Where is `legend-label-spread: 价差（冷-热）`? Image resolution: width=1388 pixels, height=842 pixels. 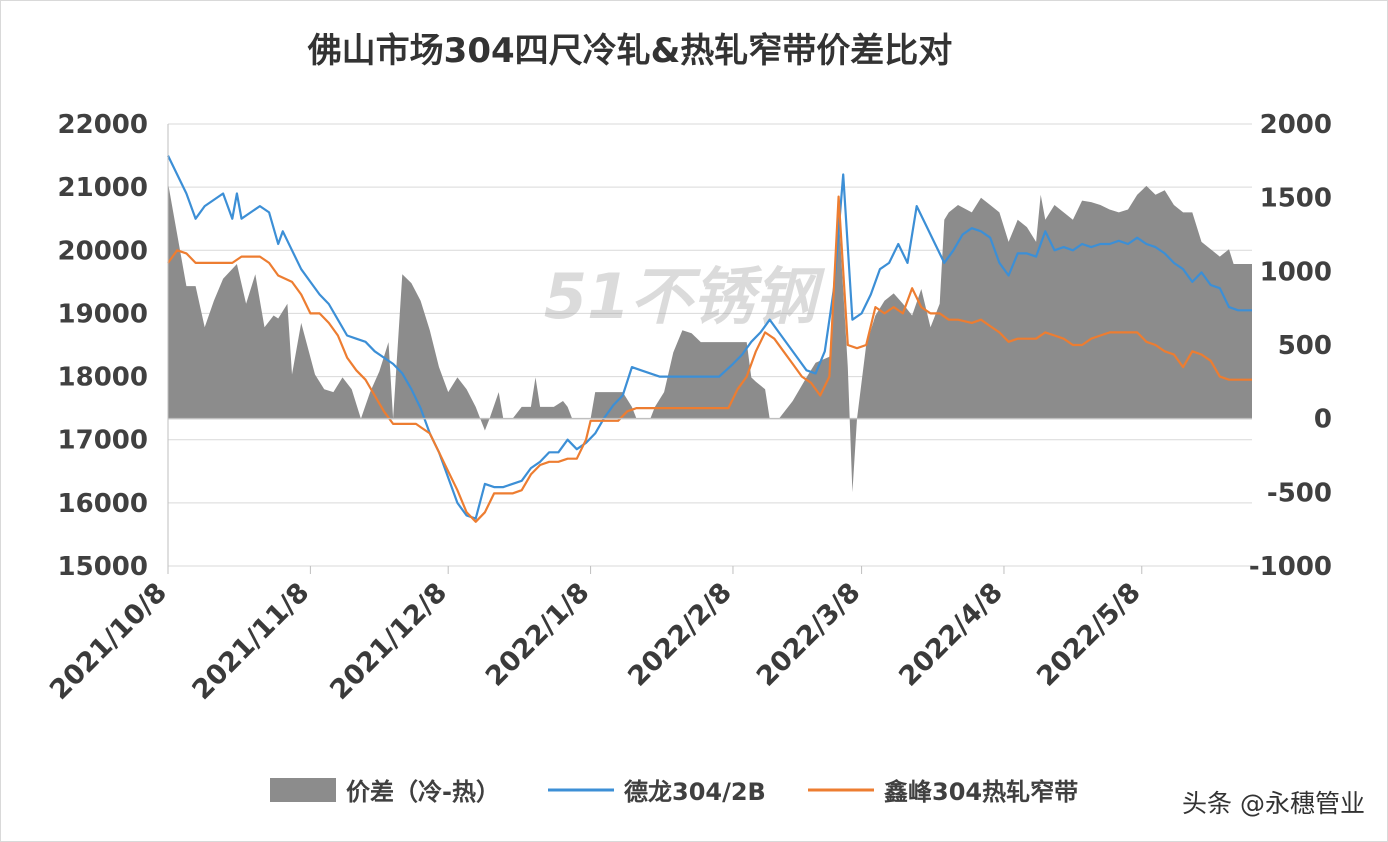
legend-label-spread: 价差（冷-热） is located at coordinates (423, 792).